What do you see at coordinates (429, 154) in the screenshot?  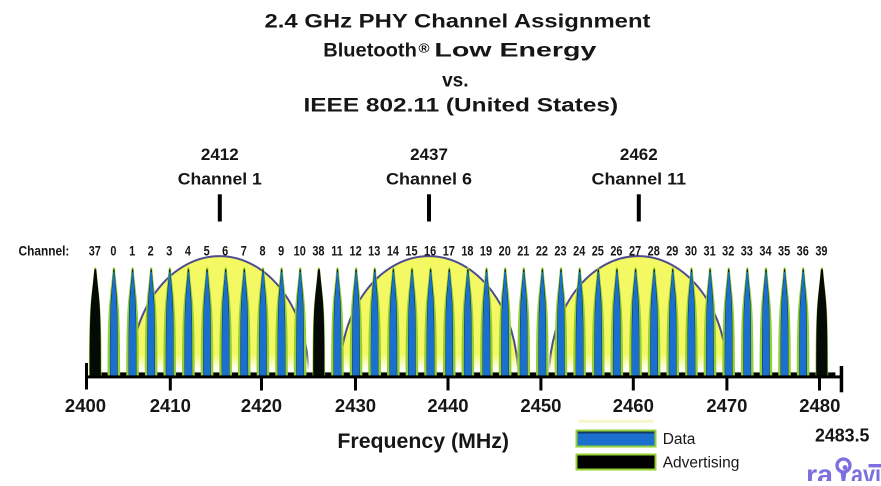 I see `svg-text: 2437` at bounding box center [429, 154].